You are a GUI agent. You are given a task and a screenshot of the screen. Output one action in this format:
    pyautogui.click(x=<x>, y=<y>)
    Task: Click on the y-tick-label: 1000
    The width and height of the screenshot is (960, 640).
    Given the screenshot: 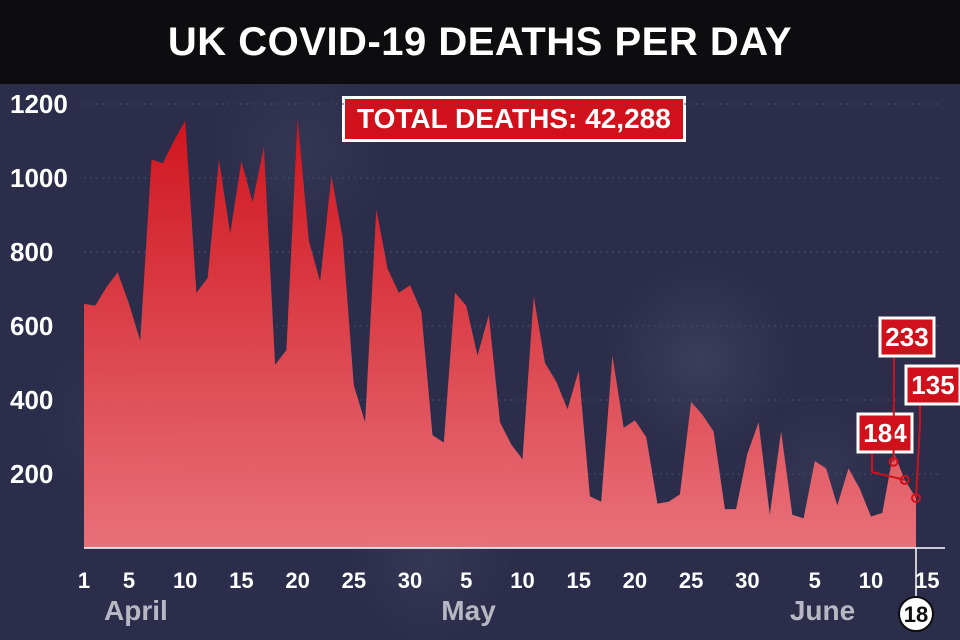 What is the action you would take?
    pyautogui.click(x=39, y=178)
    